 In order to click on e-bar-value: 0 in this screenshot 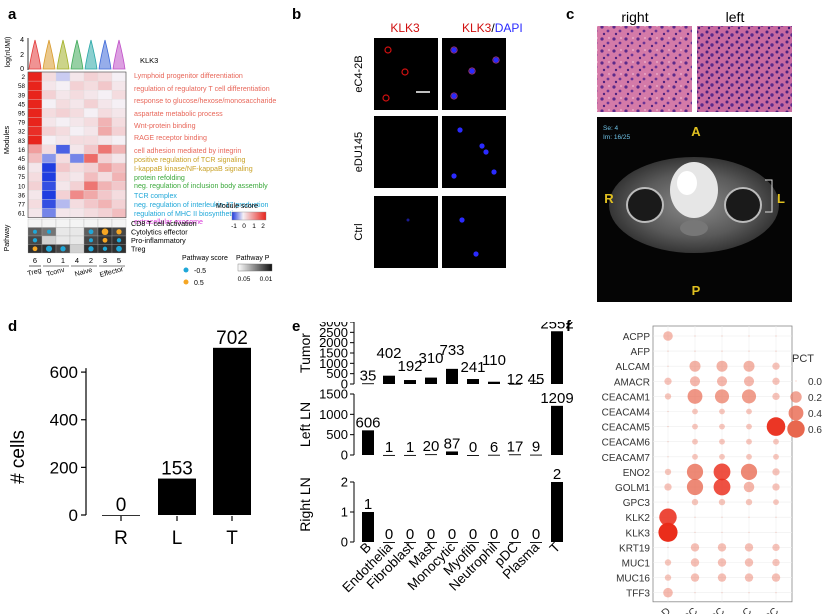, I will do `click(473, 534)`.